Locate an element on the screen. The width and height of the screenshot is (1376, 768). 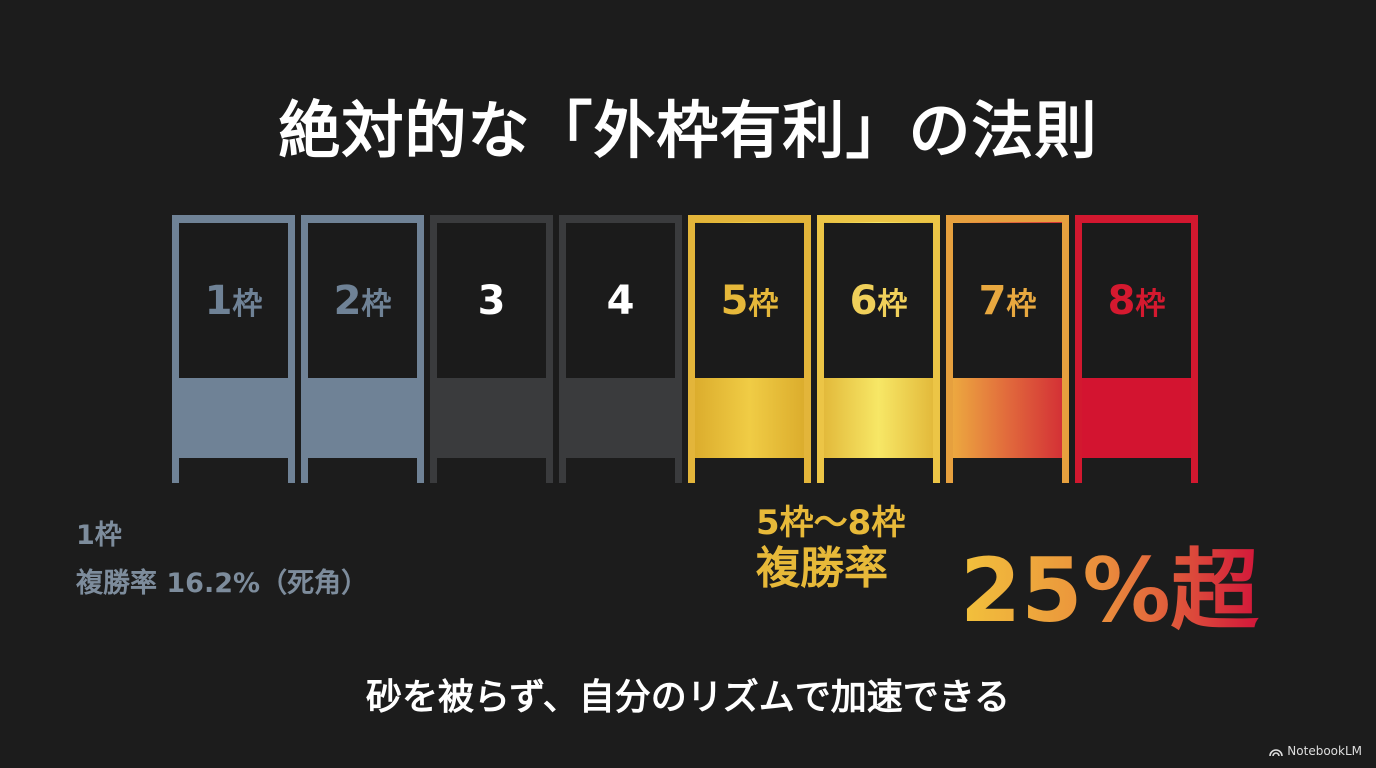
outer-gate-rate-label: 複勝率 is located at coordinates (822, 568).